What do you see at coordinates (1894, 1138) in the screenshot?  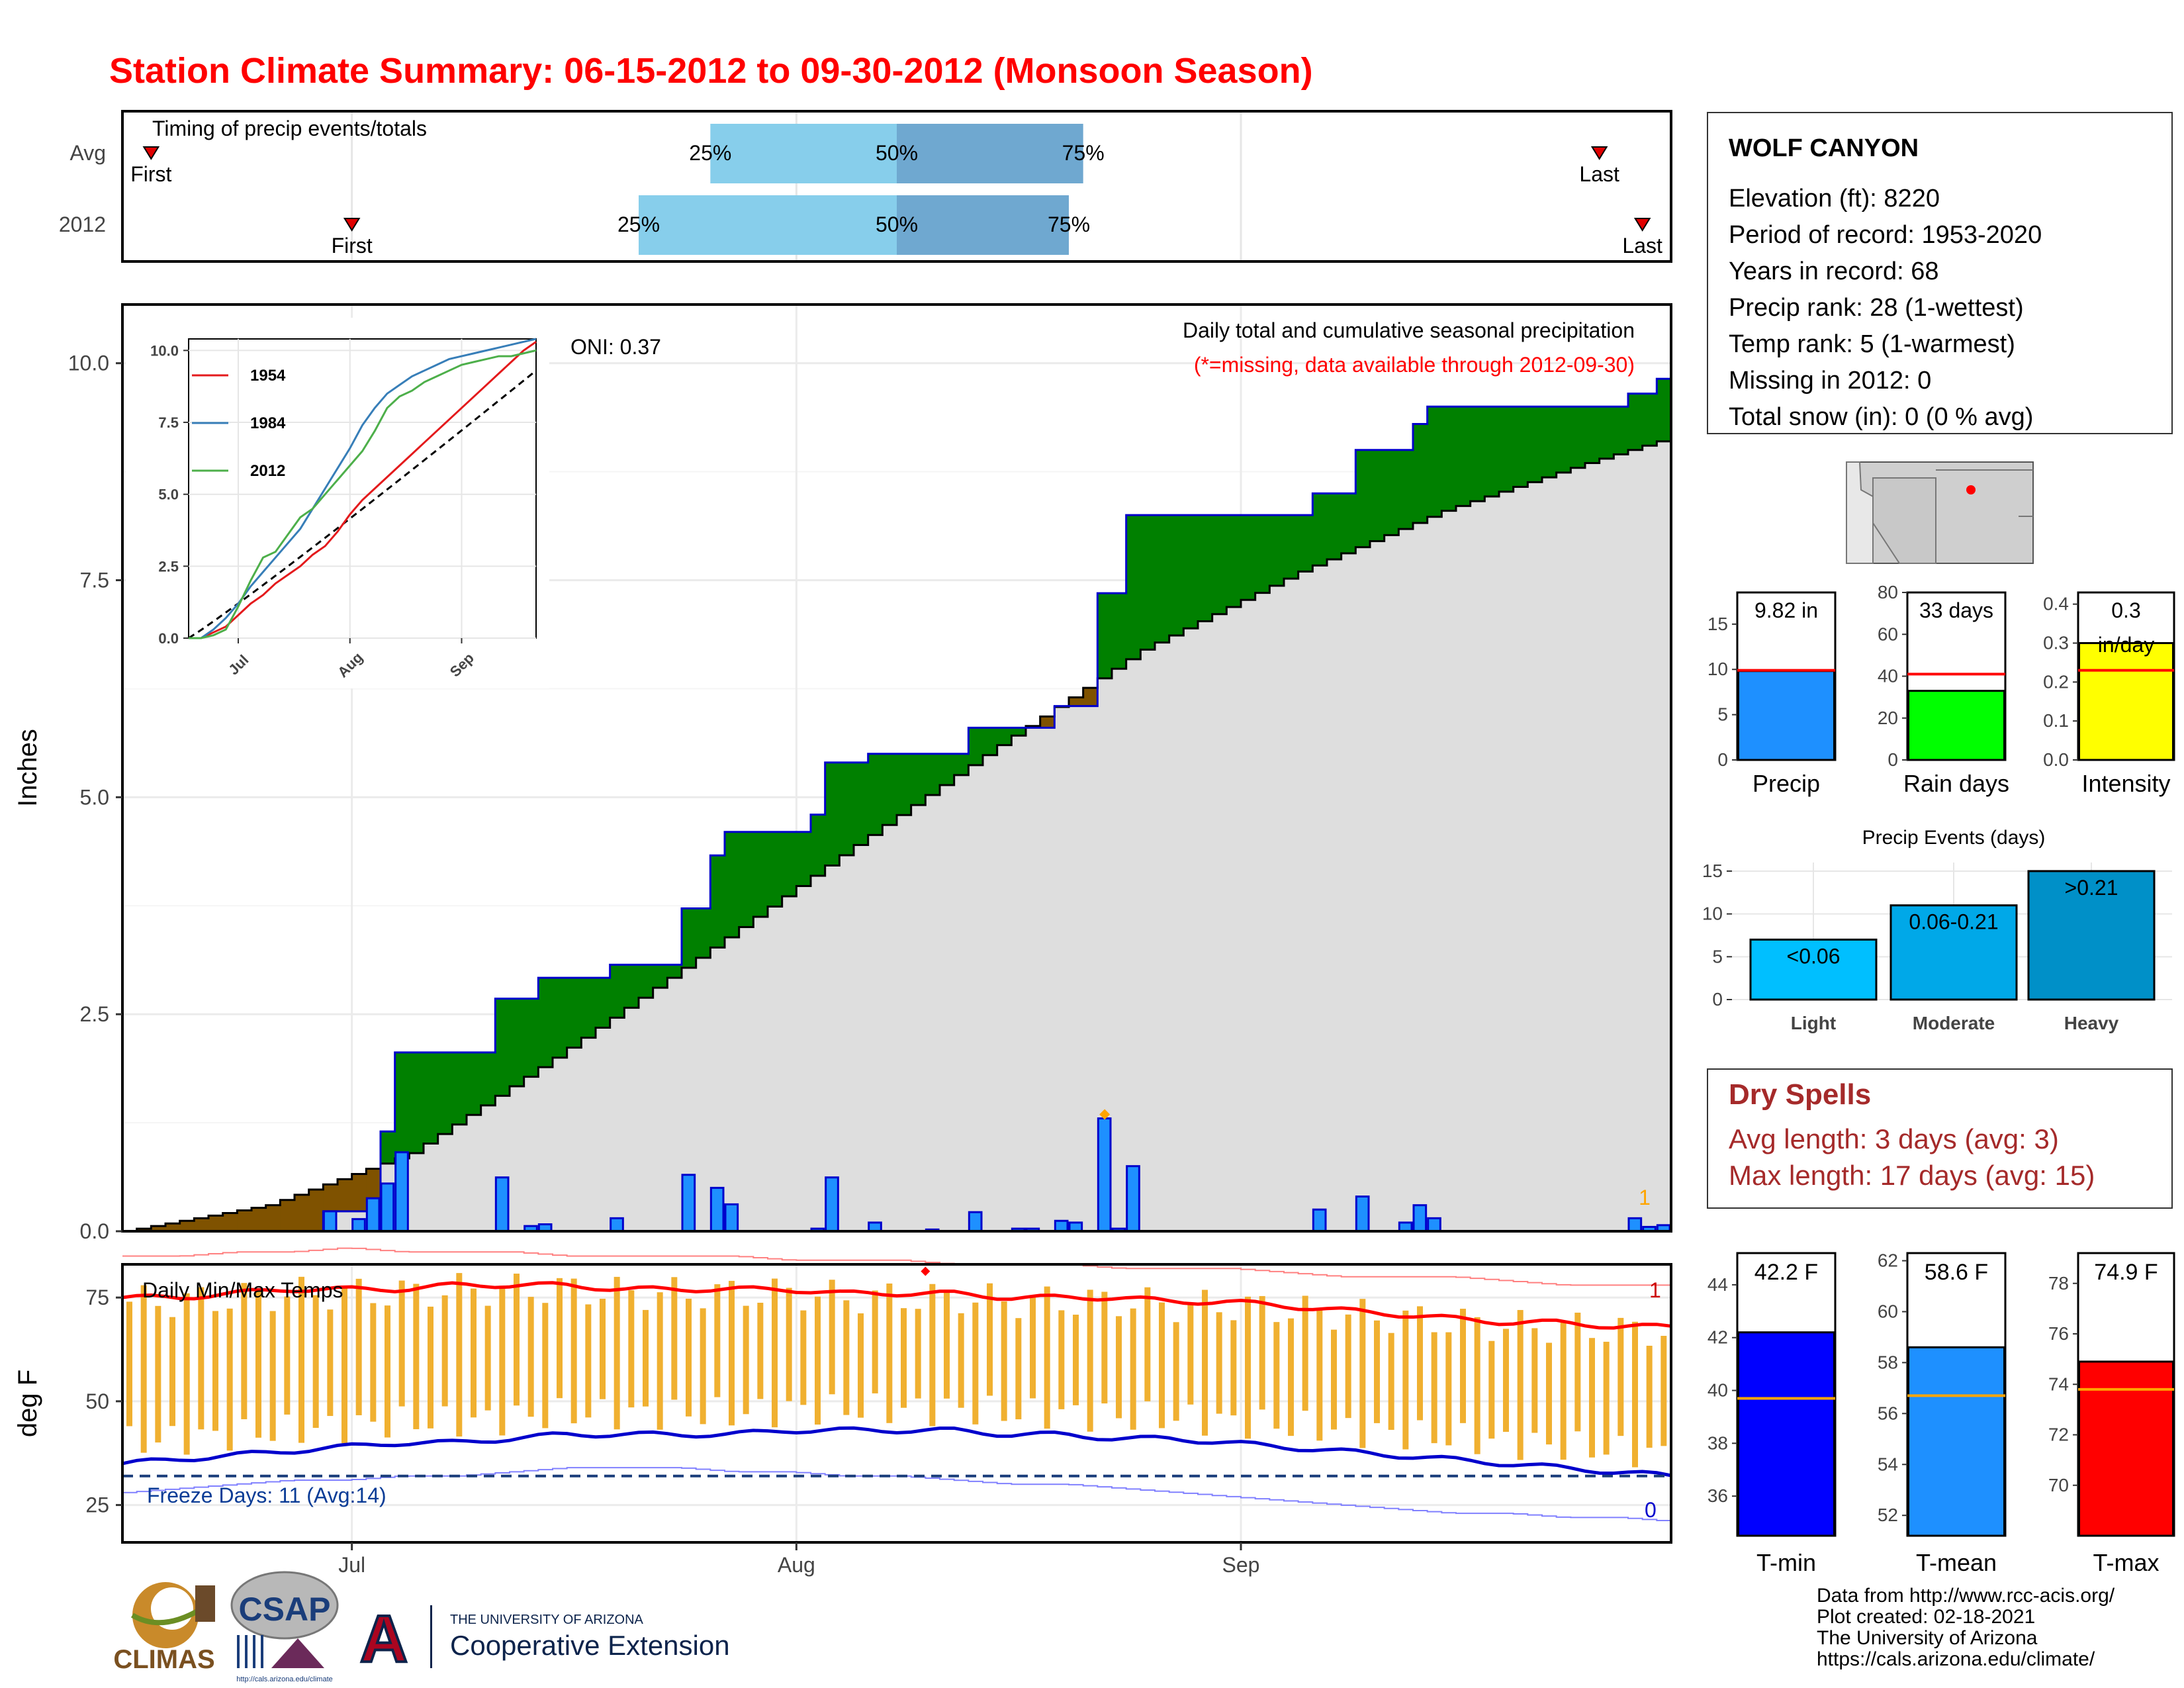 I see `dry-spells-avg: Avg length: 3 days (avg: 3)` at bounding box center [1894, 1138].